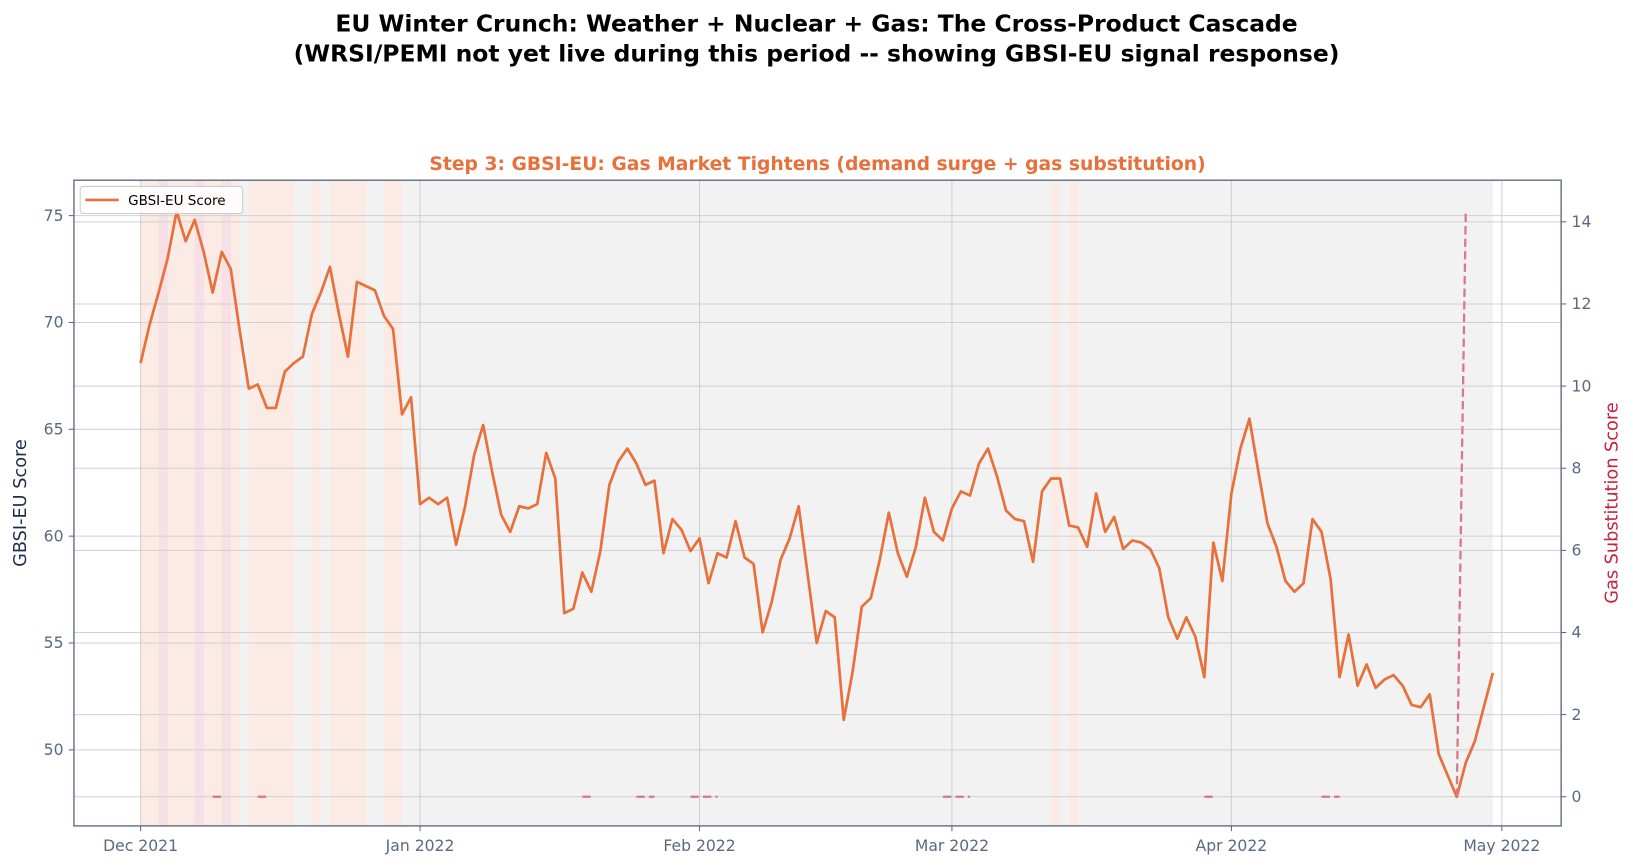  What do you see at coordinates (1461, 503) in the screenshot?
I see `series-line-gas-substitution` at bounding box center [1461, 503].